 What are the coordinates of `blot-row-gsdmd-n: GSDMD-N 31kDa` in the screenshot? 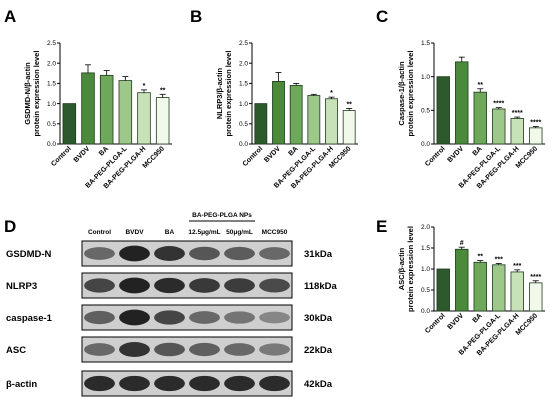 It's located at (169, 253).